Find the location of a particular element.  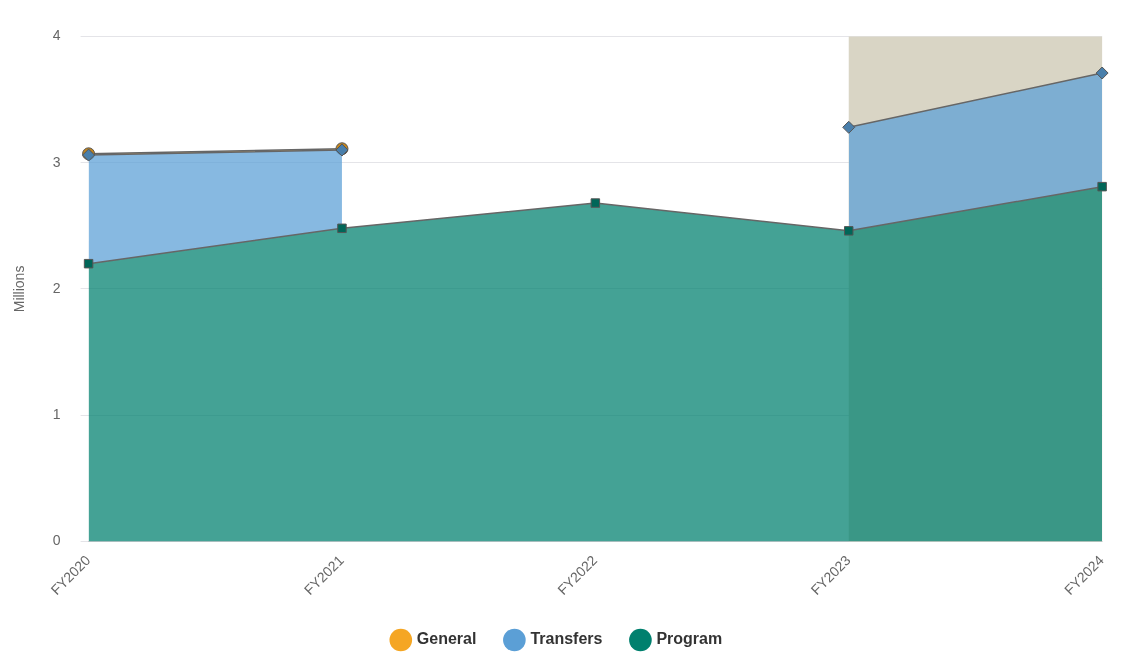

y-tick-label: 3 is located at coordinates (56, 161).